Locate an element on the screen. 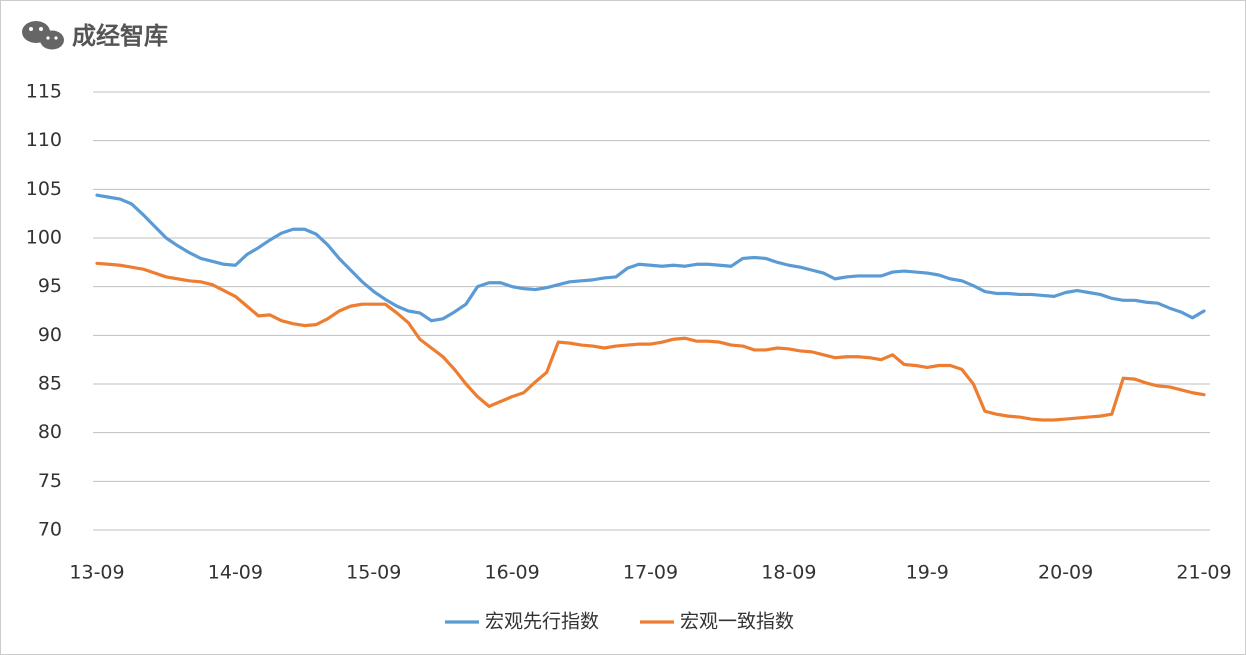  y-tick-label: 85 is located at coordinates (50, 384).